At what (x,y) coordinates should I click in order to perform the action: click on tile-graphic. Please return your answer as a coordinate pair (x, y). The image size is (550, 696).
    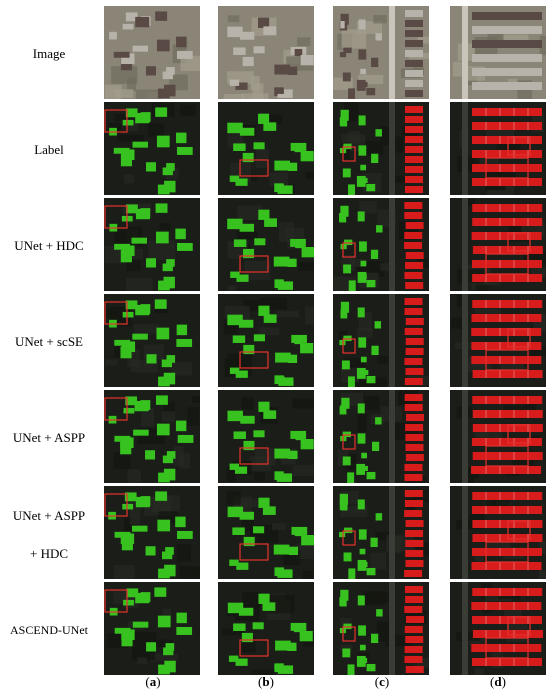
    Looking at the image, I should click on (152, 148).